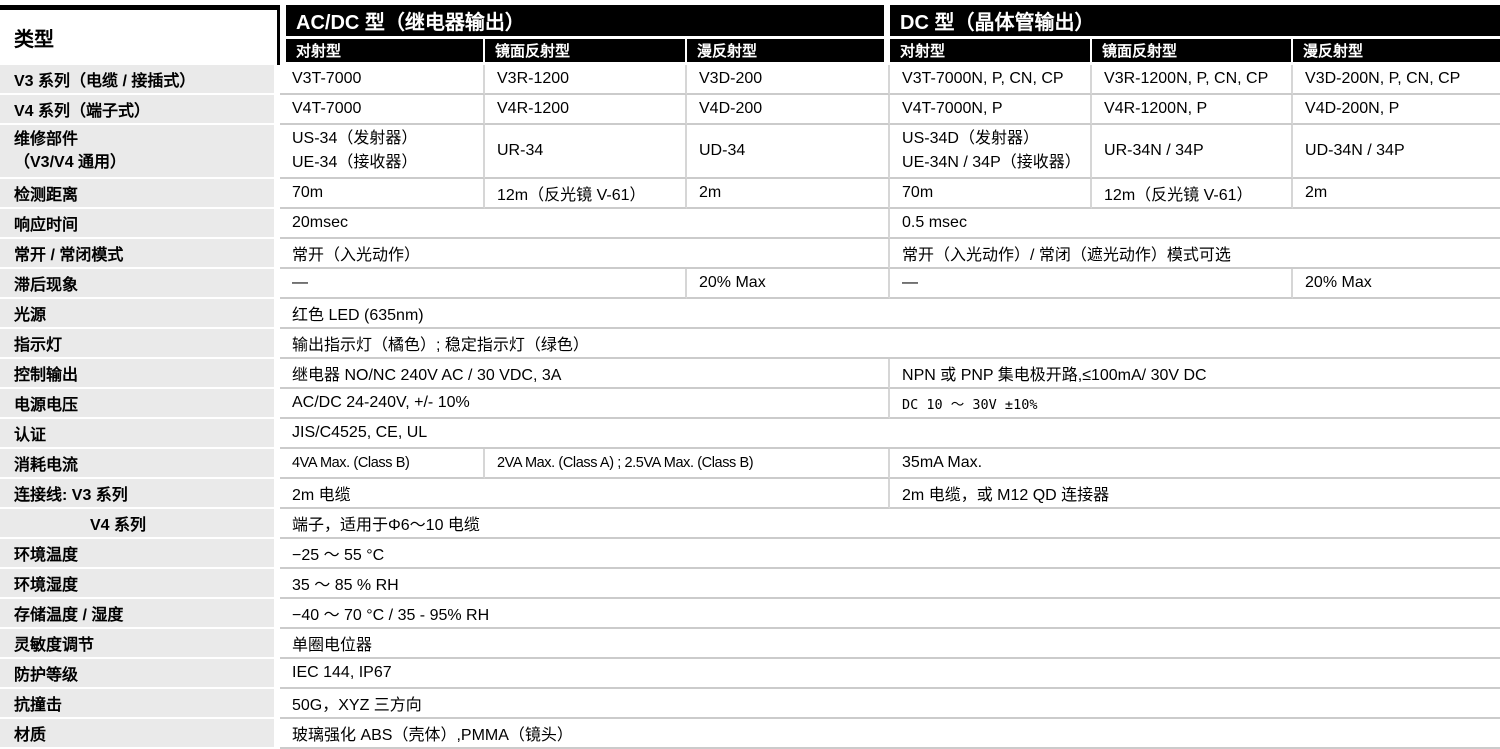 This screenshot has width=1500, height=749. Describe the element at coordinates (140, 194) in the screenshot. I see `row-label: 检测距离` at that location.